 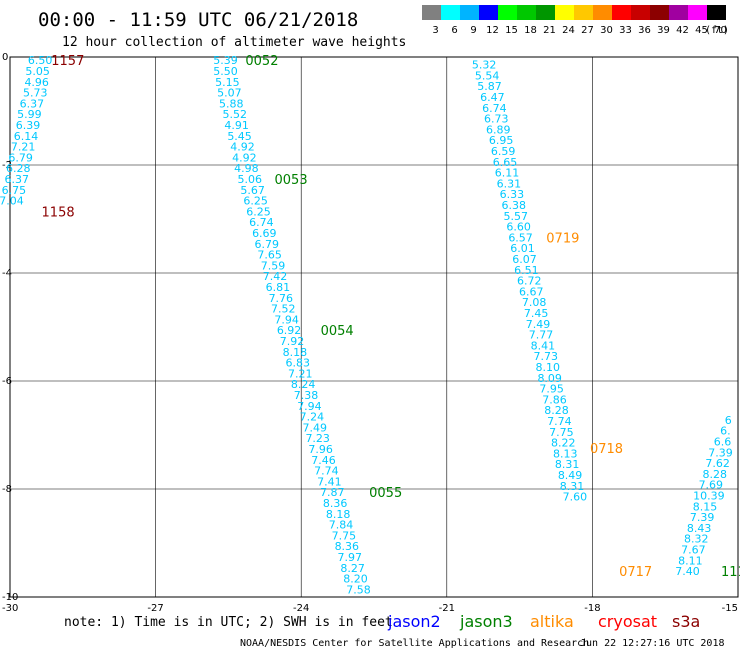 I want to click on legend-swatch-label: 39, so click(x=663, y=30).